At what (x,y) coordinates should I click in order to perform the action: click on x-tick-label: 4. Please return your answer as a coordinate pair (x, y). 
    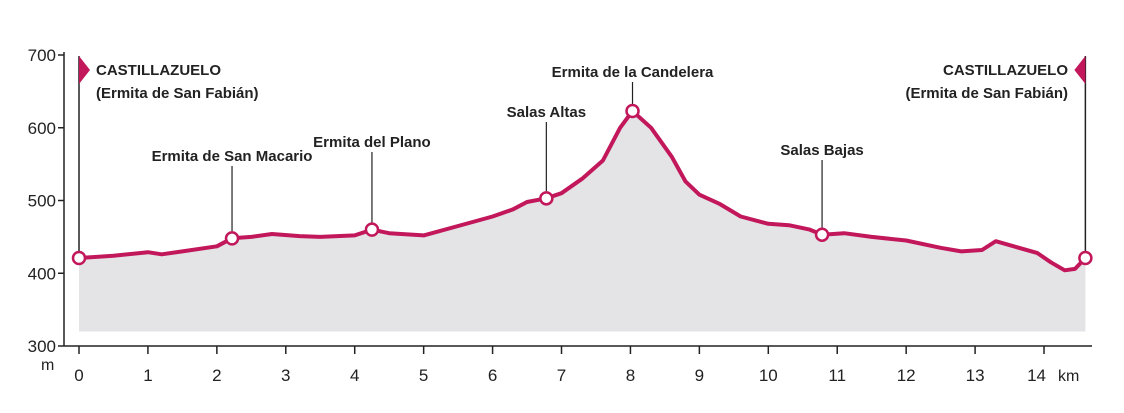
    Looking at the image, I should click on (354, 375).